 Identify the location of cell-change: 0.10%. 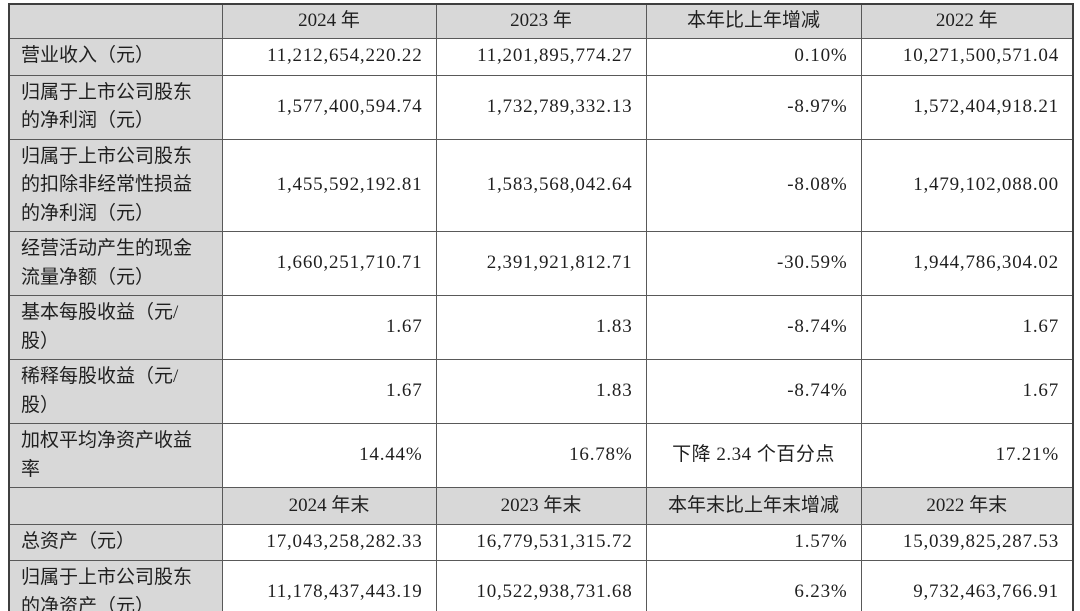
(753, 56).